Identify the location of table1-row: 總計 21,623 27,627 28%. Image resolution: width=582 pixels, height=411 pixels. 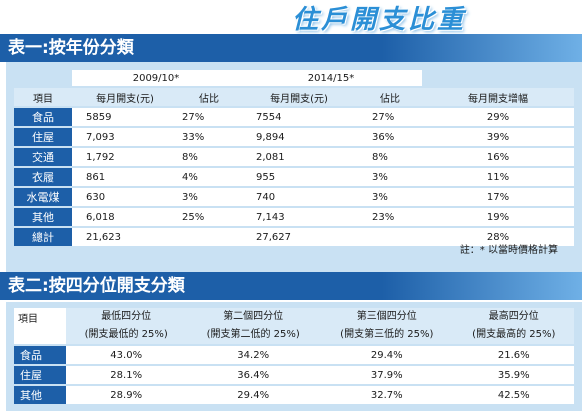
(294, 237).